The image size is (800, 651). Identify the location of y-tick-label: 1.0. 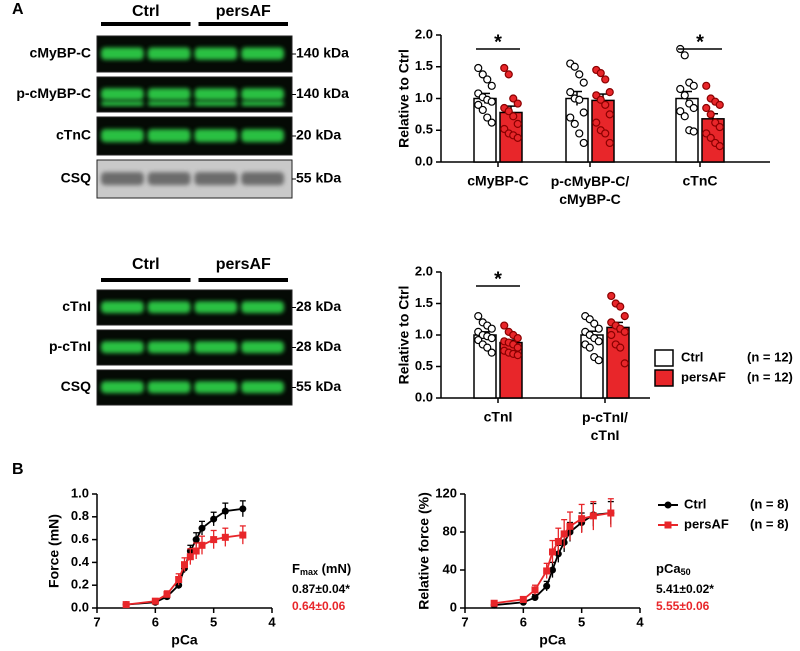
(424, 97).